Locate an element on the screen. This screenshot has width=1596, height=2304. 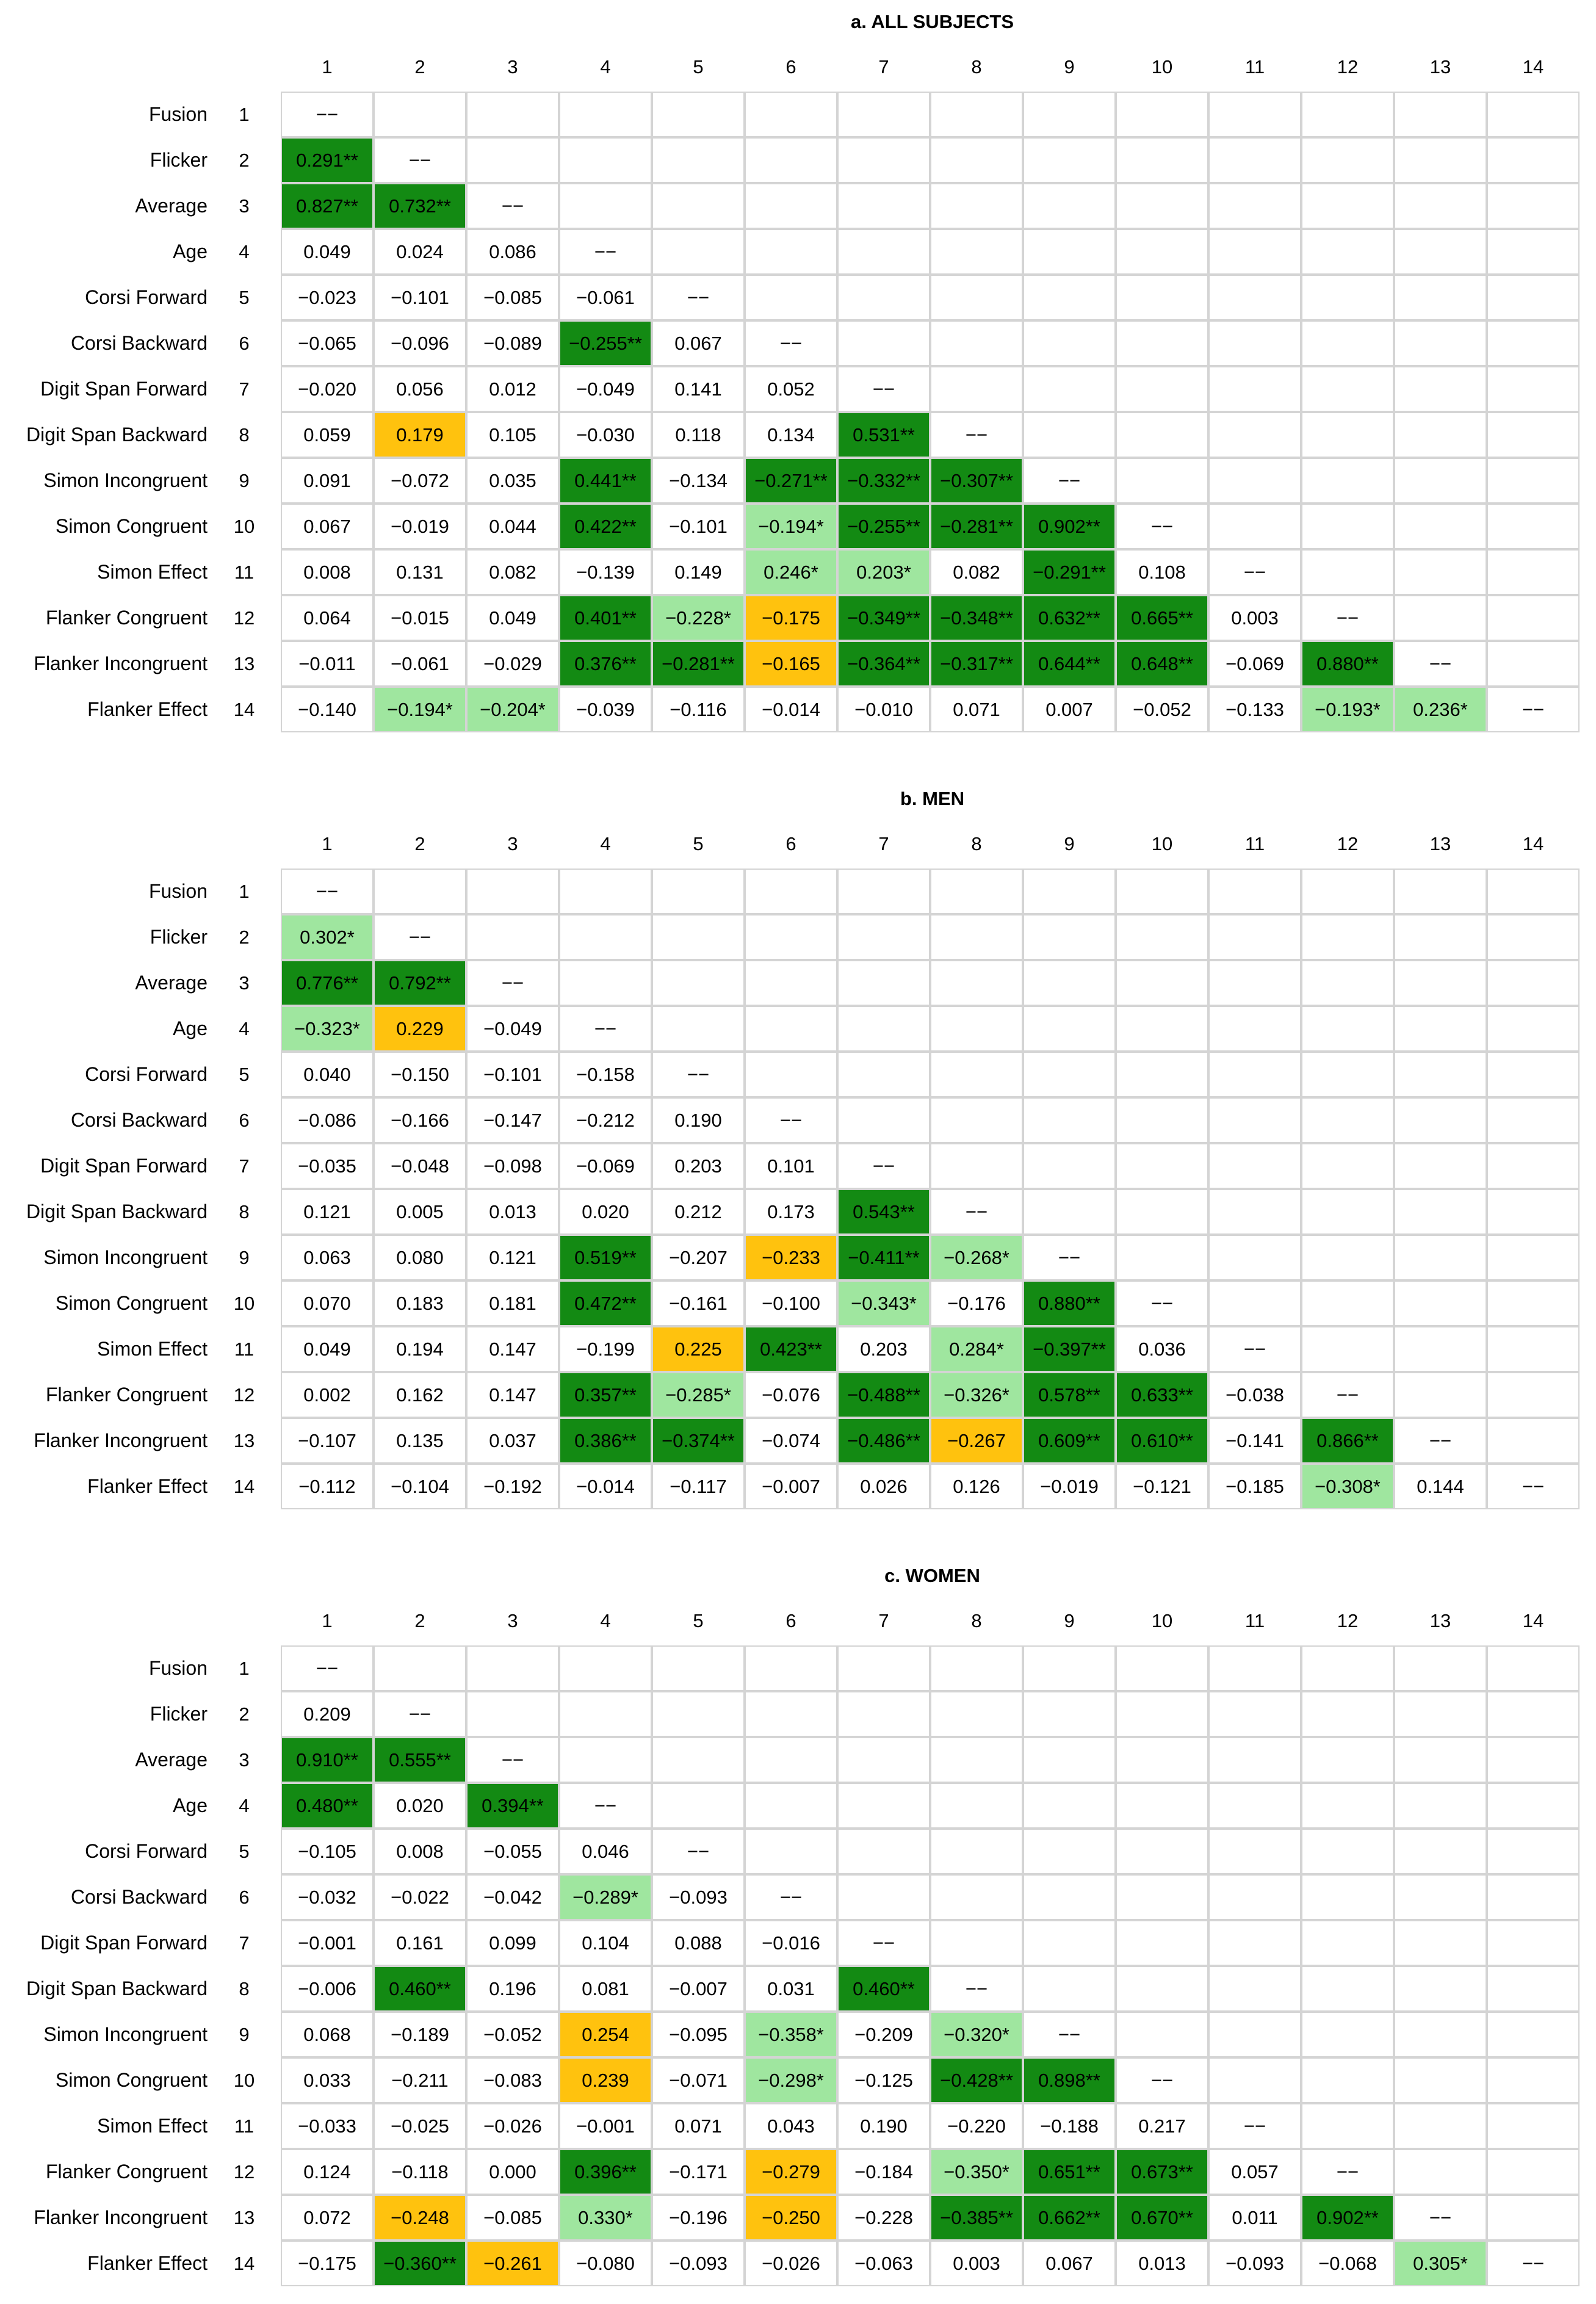
correlation-cell: −0.364** is located at coordinates (884, 664).